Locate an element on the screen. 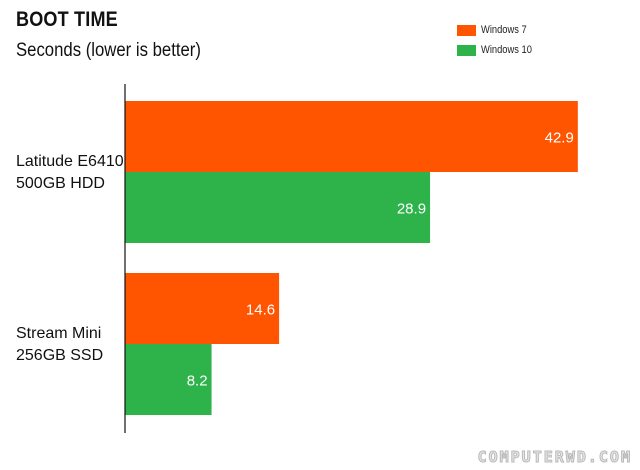  category-label-latitude-e6410-line-2: 500GB HDD is located at coordinates (60, 183).